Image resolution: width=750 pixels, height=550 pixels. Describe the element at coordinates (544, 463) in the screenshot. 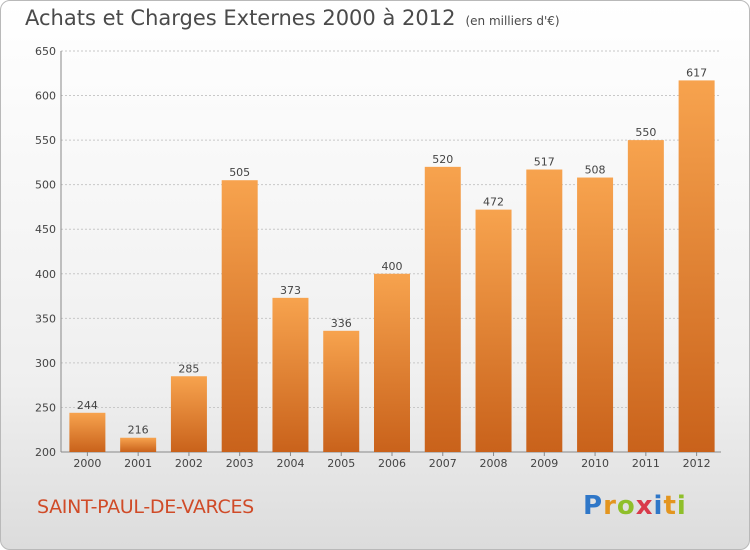

I see `x-tick-label: 2009` at that location.